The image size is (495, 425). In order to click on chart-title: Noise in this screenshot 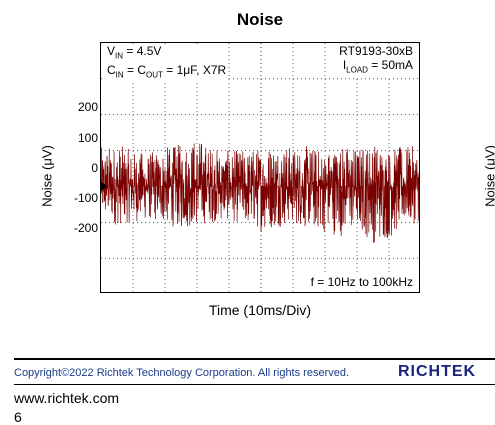, I will do `click(260, 20)`.